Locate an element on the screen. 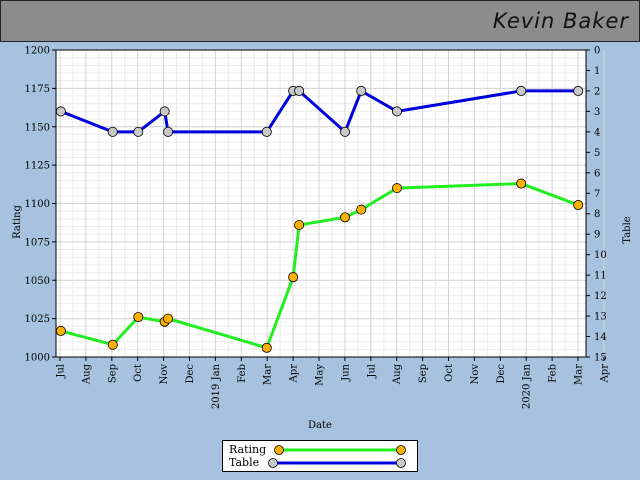 The image size is (640, 480). y-right-tick-label: 3 is located at coordinates (597, 112).